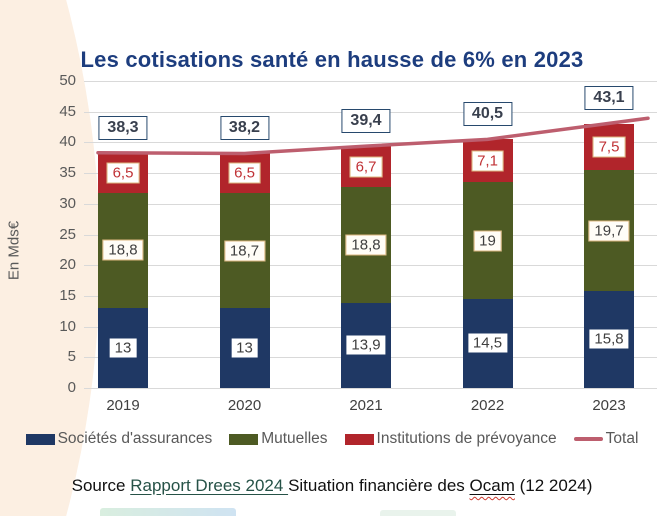 Image resolution: width=664 pixels, height=516 pixels. Describe the element at coordinates (487, 405) in the screenshot. I see `x-axis-category-label: 2022` at that location.